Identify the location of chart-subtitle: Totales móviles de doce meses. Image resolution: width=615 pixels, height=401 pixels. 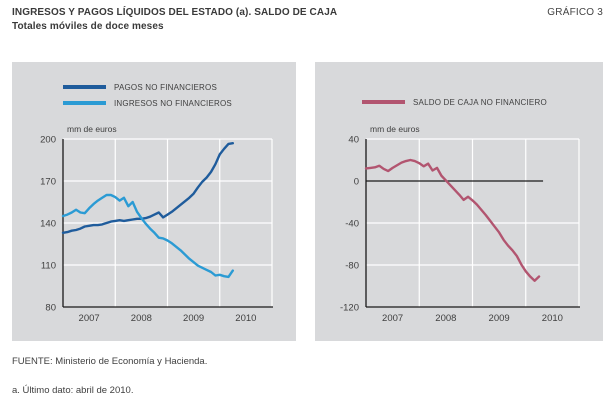
(88, 26).